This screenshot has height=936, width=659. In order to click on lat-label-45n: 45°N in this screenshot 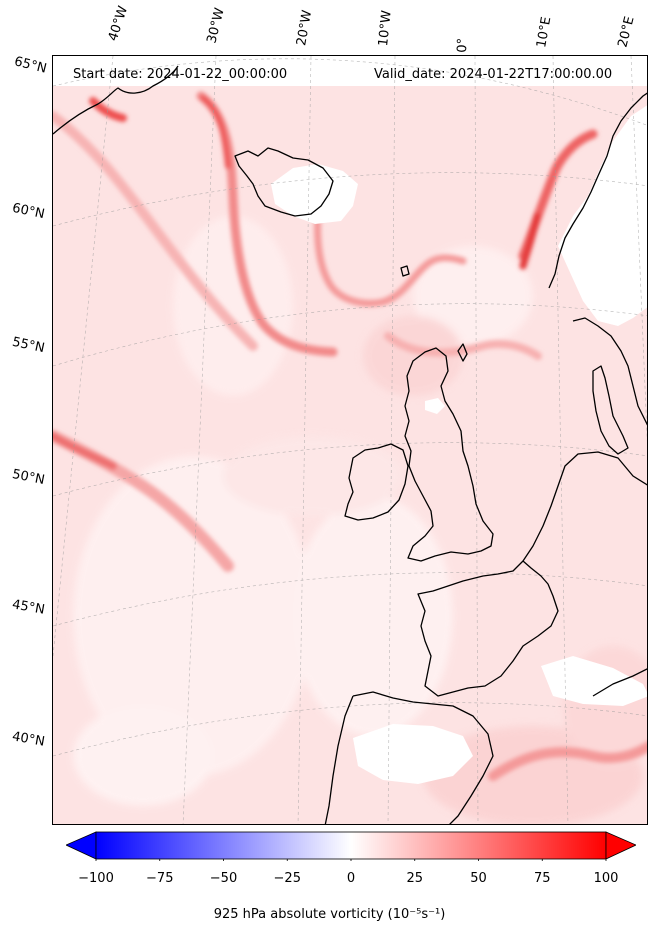, I will do `click(28, 607)`.